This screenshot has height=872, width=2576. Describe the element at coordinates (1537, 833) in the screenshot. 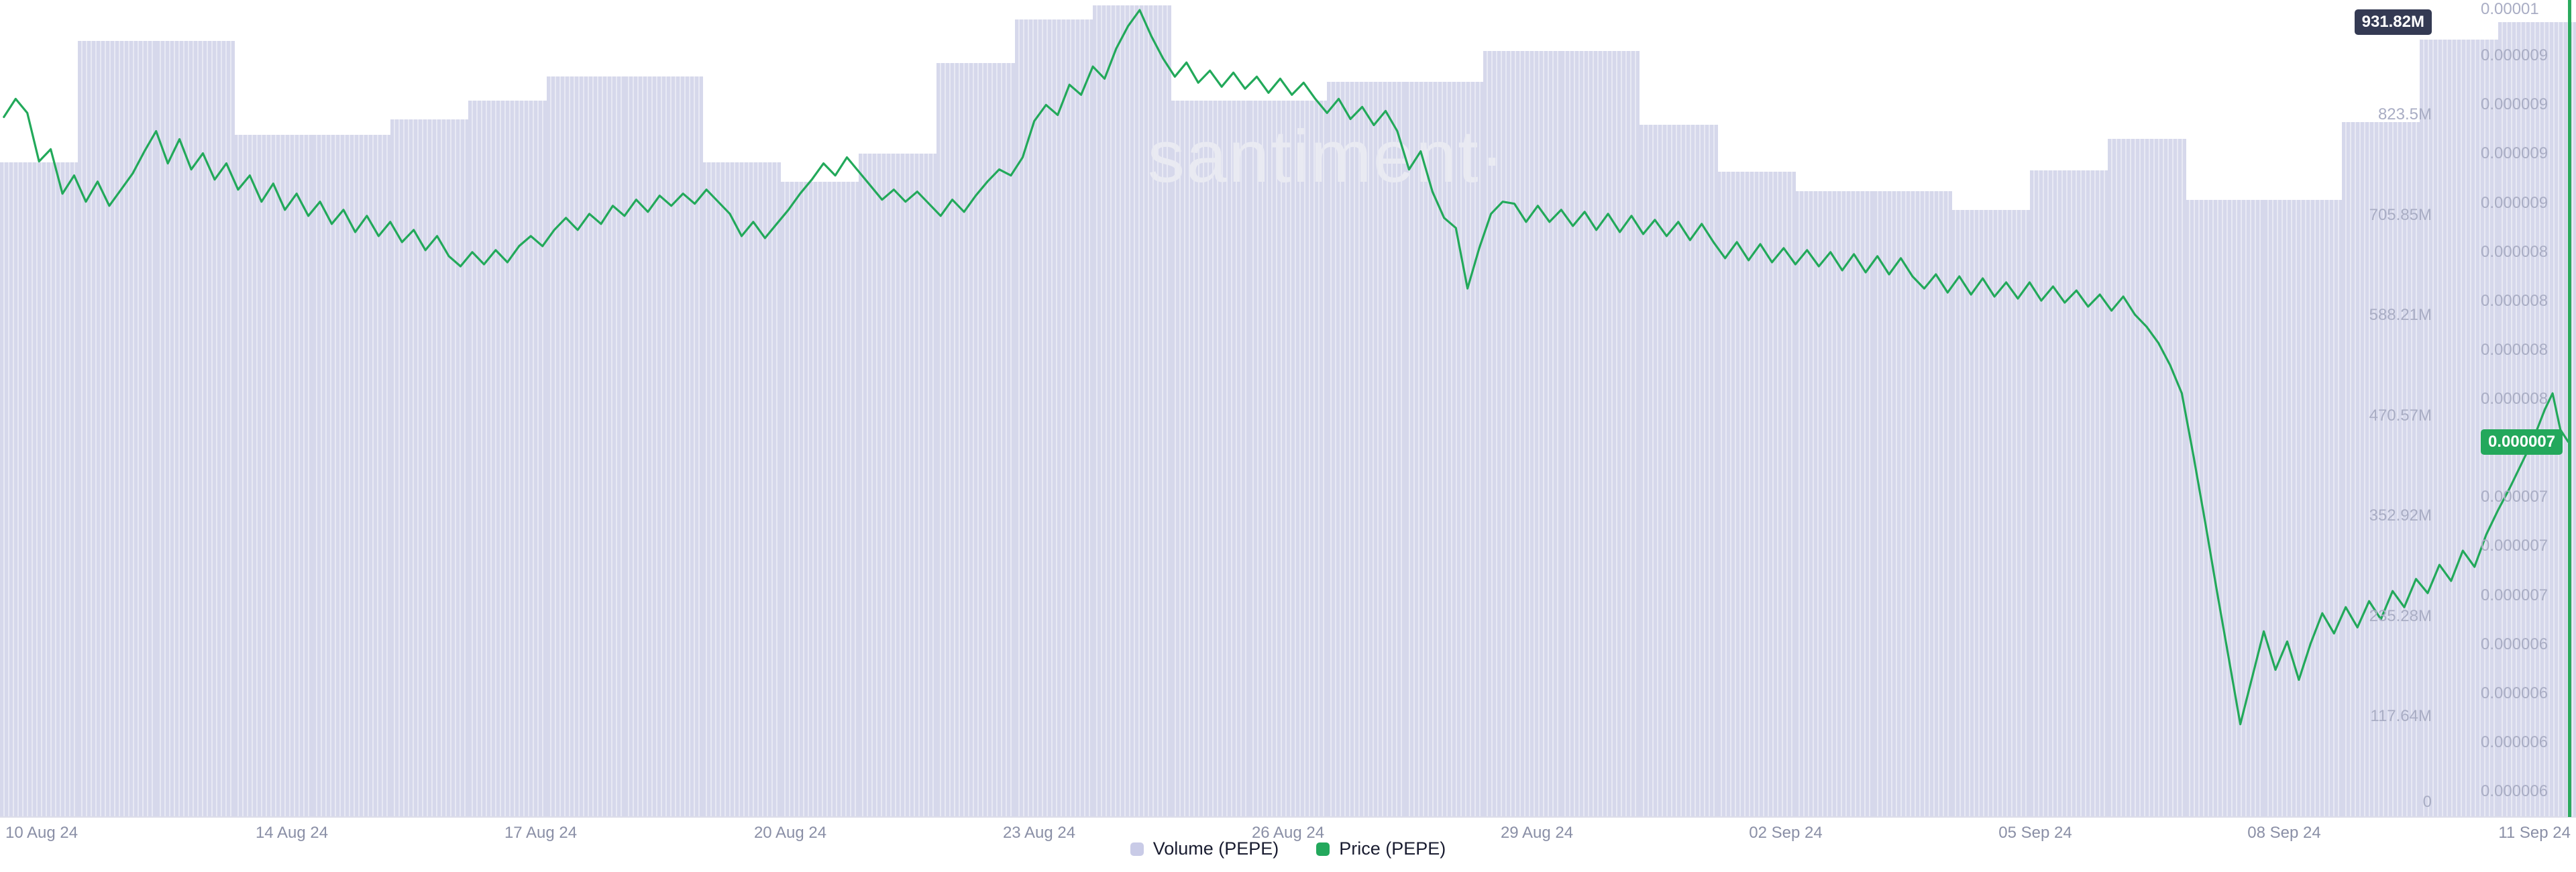

I see `date-axis-tick: 29 Aug 24` at that location.